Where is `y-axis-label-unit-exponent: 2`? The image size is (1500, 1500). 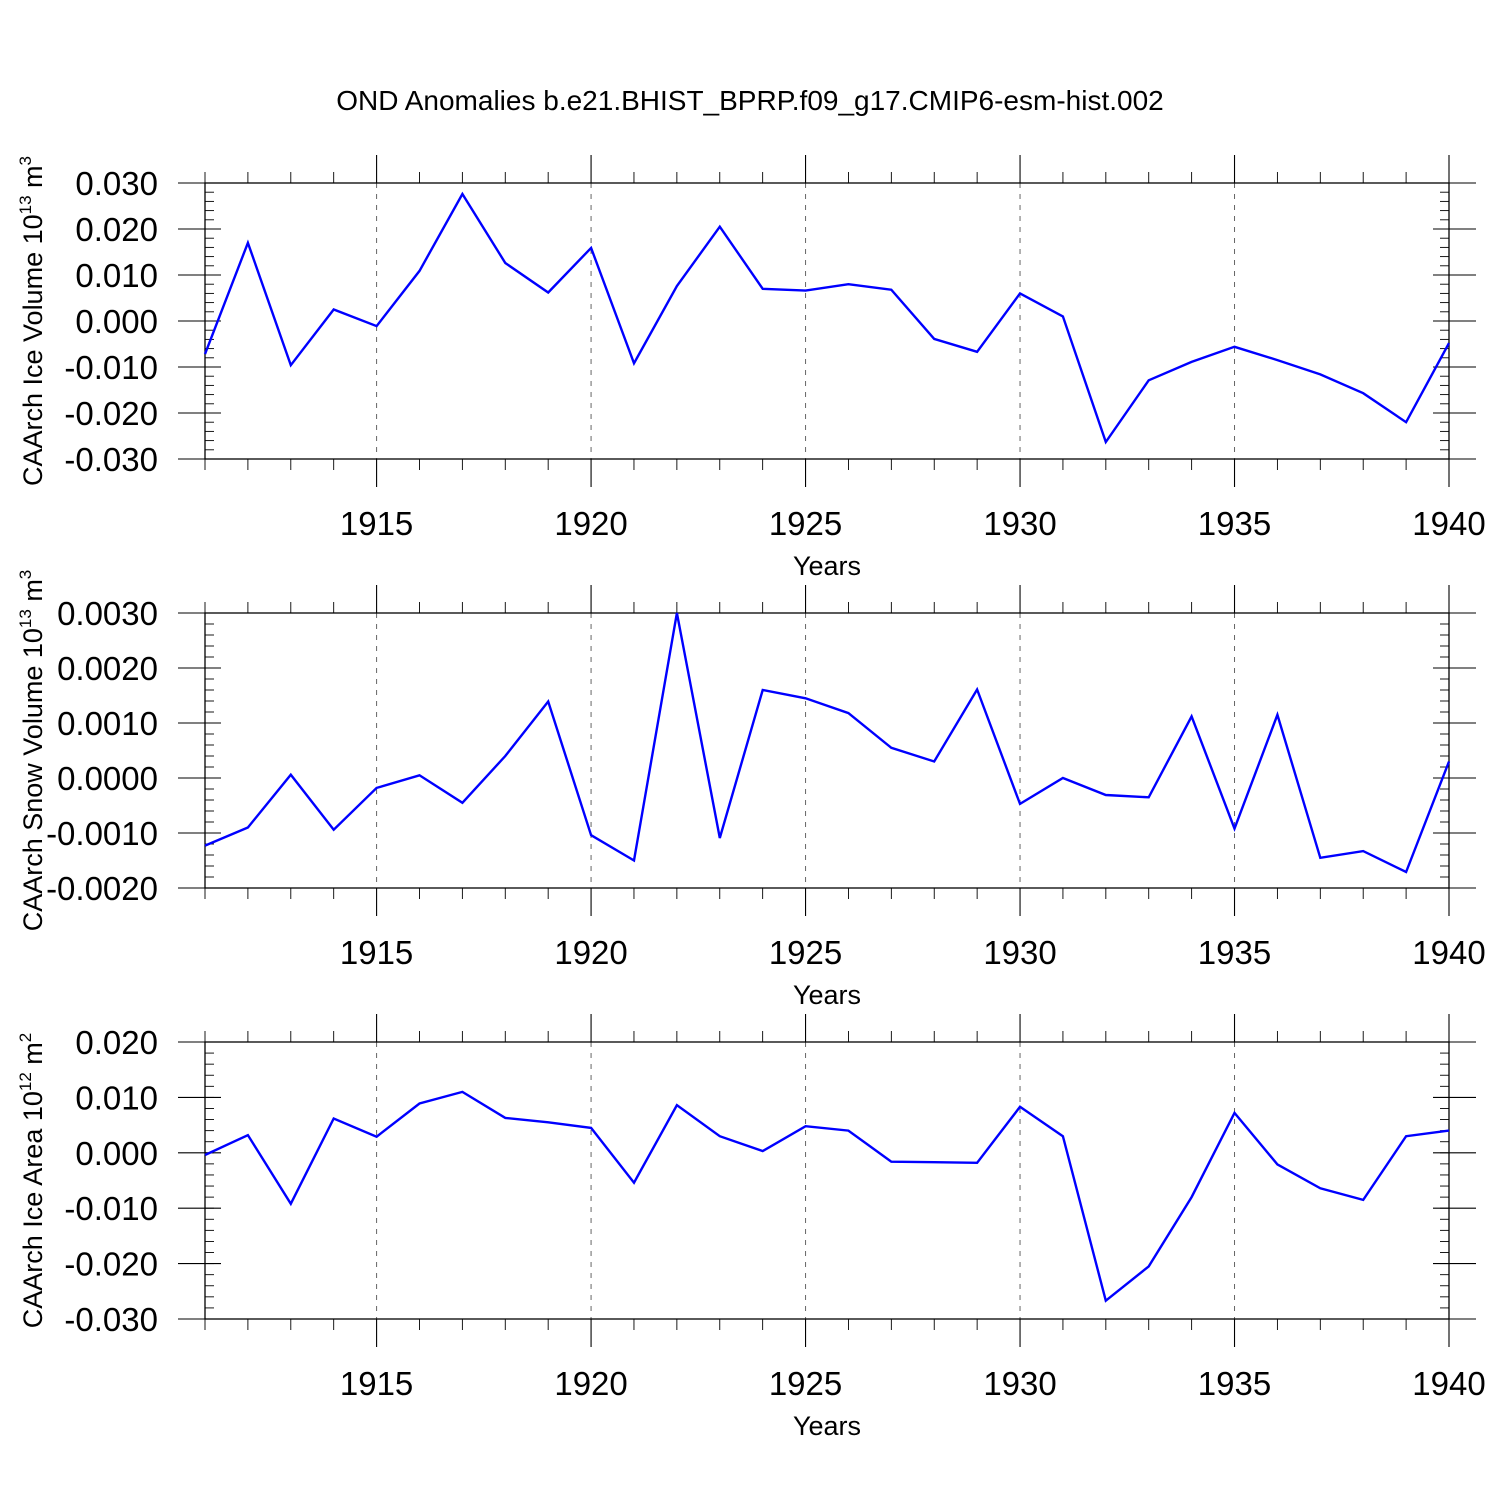 y-axis-label-unit-exponent: 2 is located at coordinates (25, 1037).